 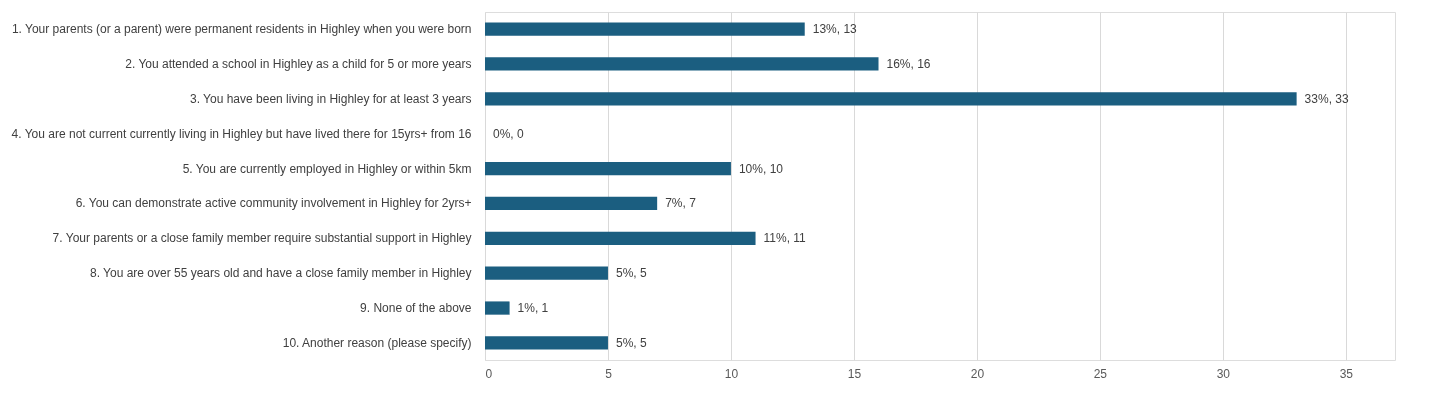 What do you see at coordinates (731, 373) in the screenshot?
I see `x-tick-label: 10` at bounding box center [731, 373].